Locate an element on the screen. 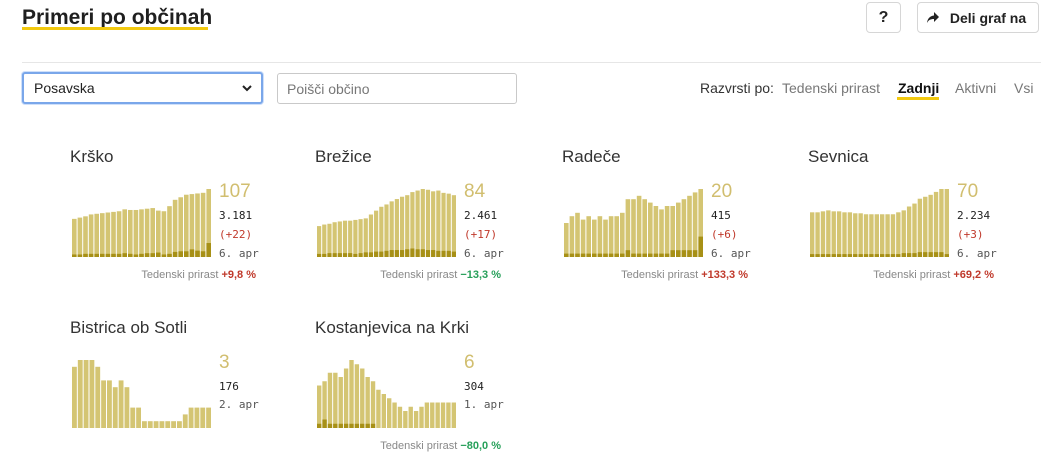  sort-option-latest: Zadnji is located at coordinates (919, 88).